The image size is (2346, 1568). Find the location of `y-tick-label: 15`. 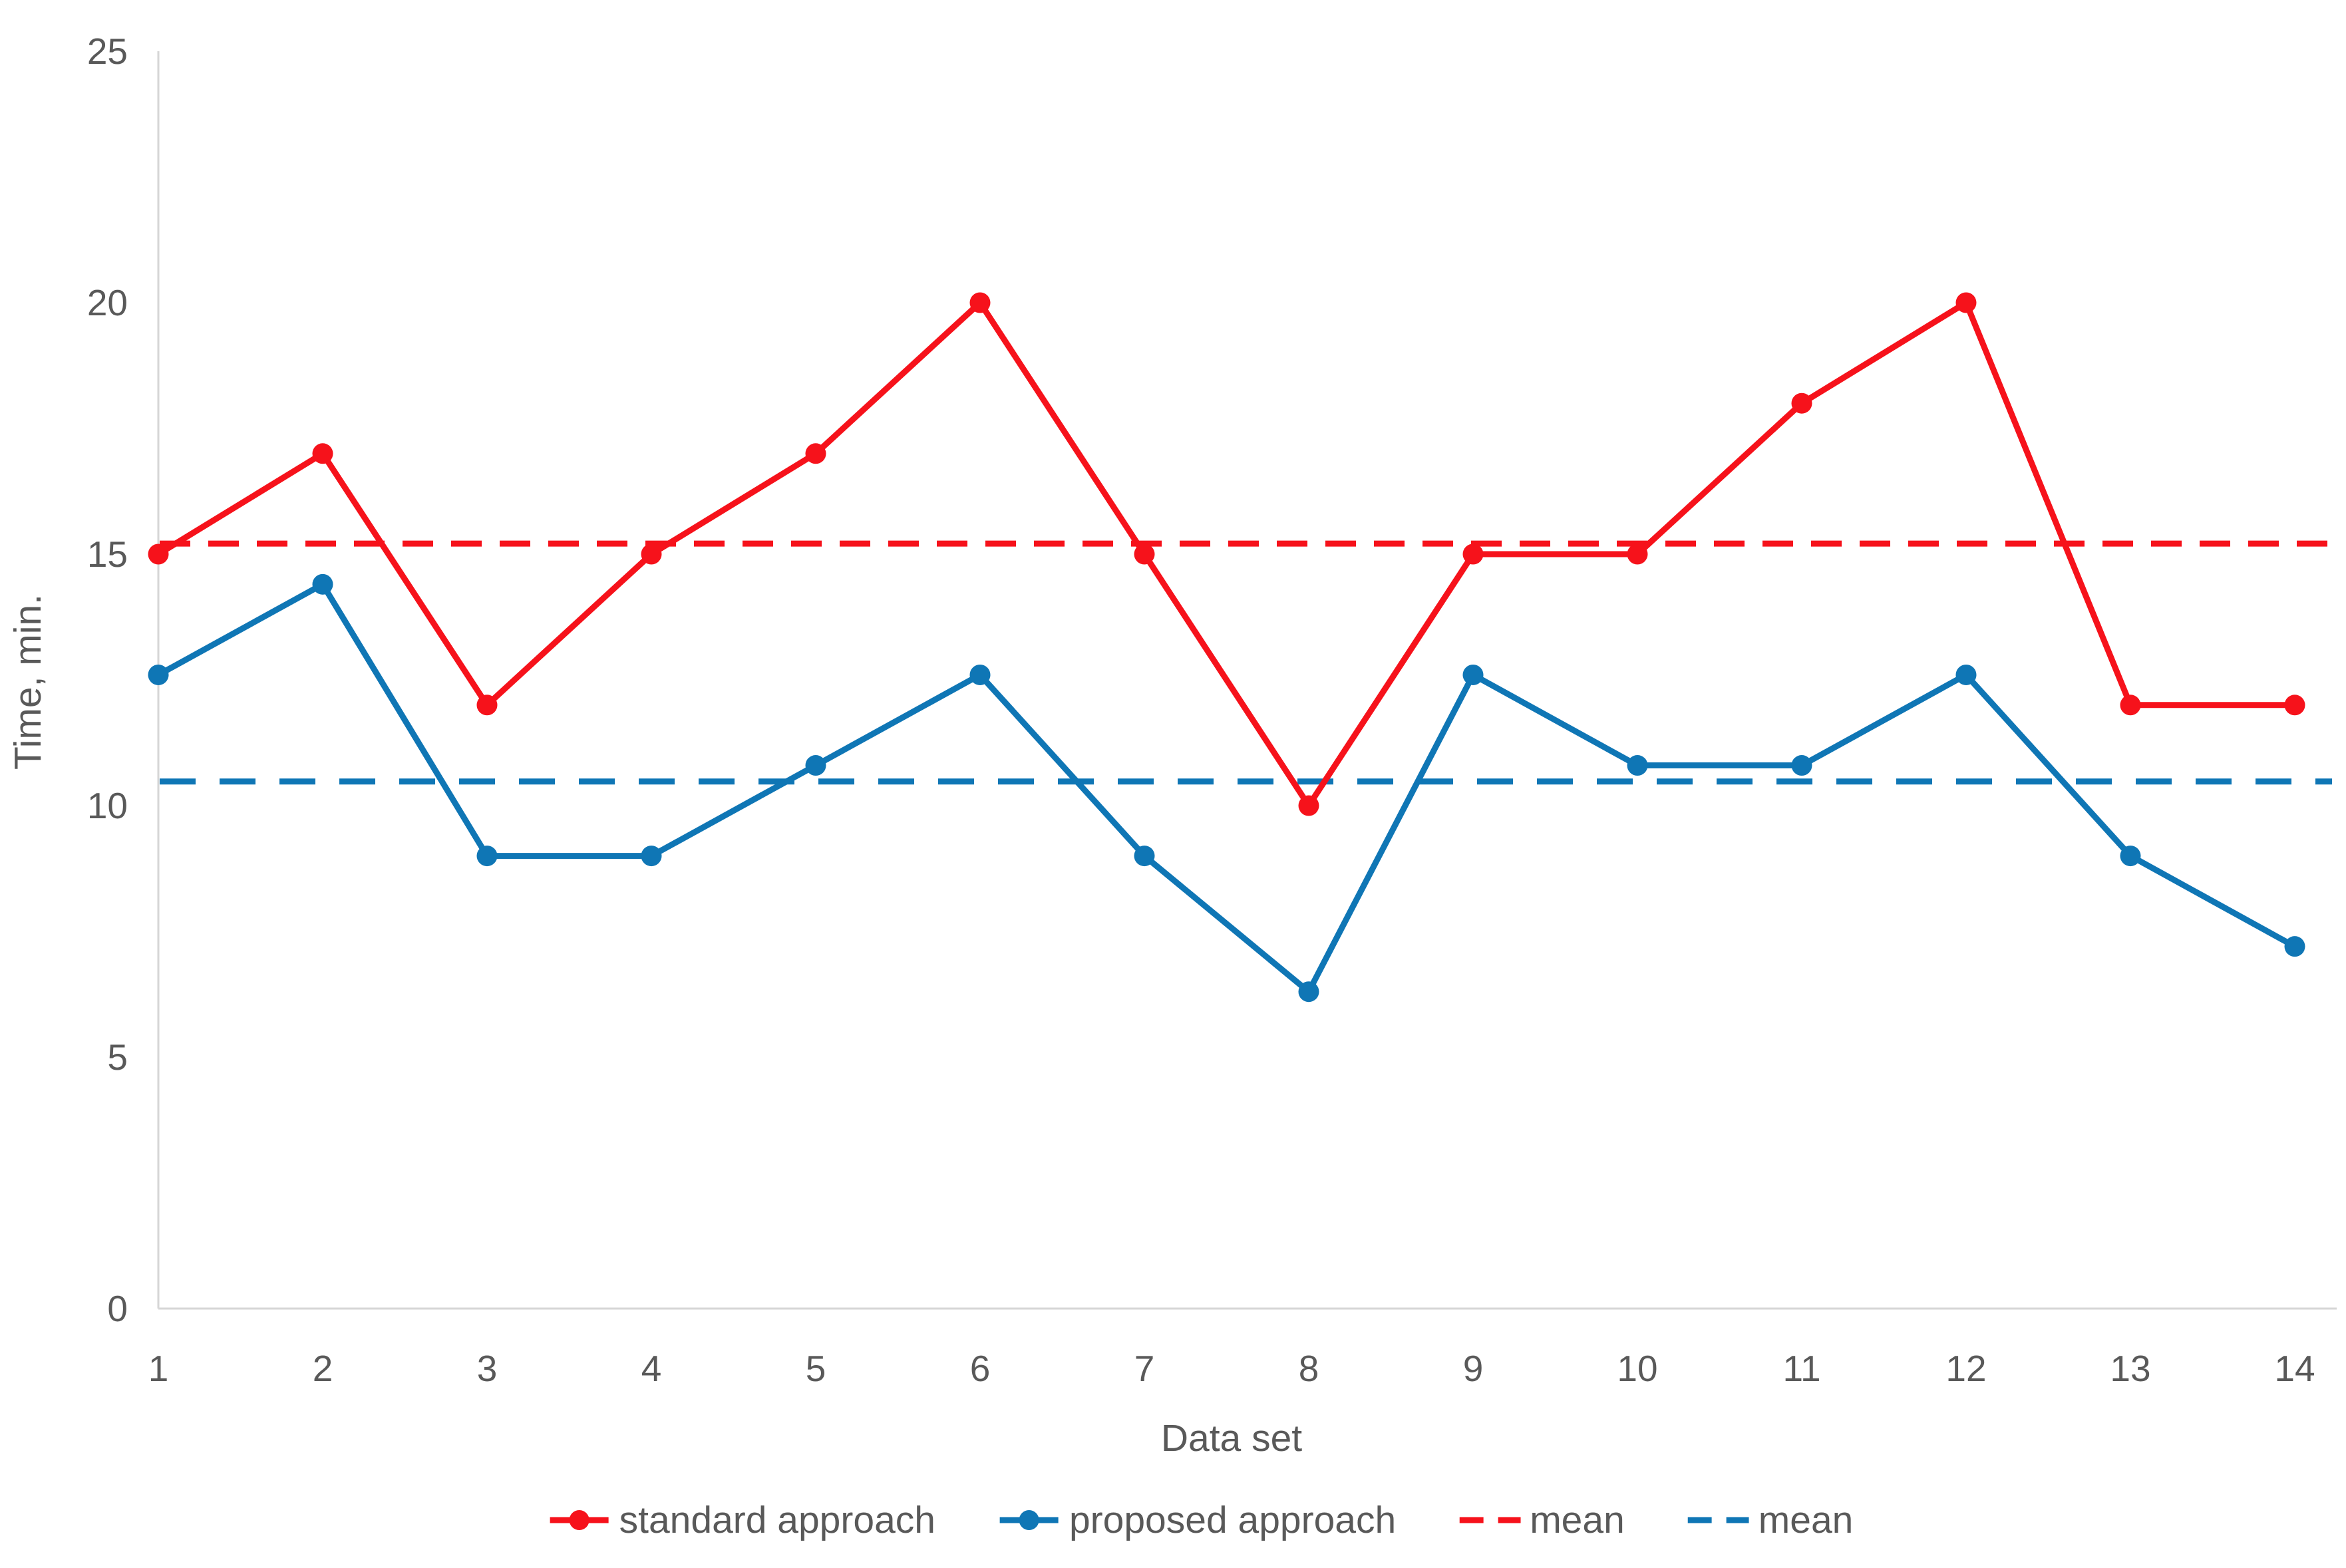

y-tick-label: 15 is located at coordinates (107, 554).